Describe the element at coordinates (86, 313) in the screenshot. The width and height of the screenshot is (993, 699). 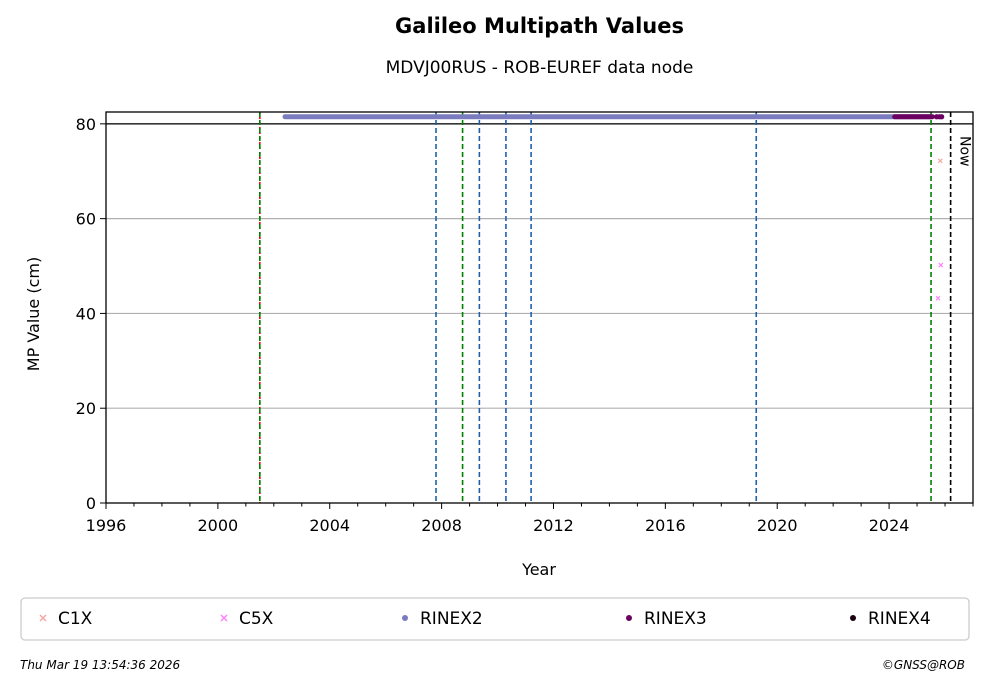
I see `y-tick-label: 40` at that location.